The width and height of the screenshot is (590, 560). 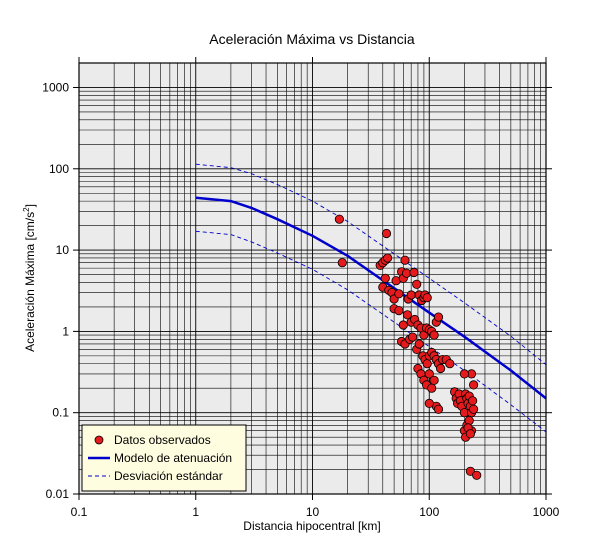 I want to click on y-tick-label: 1000, so click(x=55, y=87).